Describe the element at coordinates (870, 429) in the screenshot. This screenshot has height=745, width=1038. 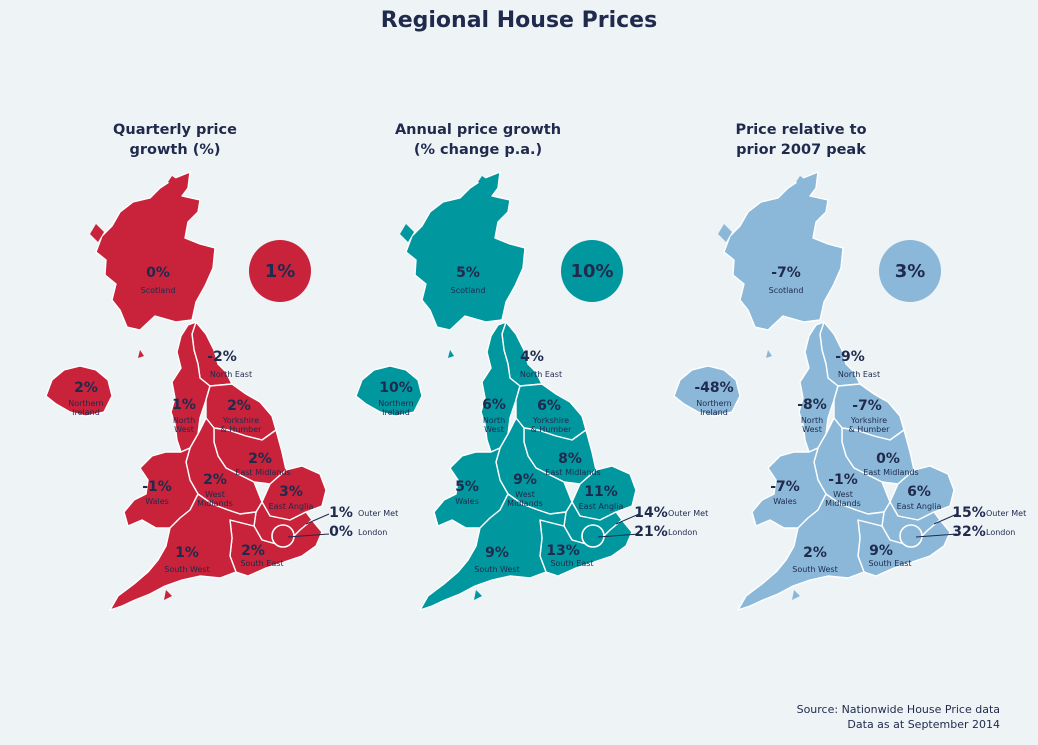
I see `yorkshire-label: & Humber` at that location.